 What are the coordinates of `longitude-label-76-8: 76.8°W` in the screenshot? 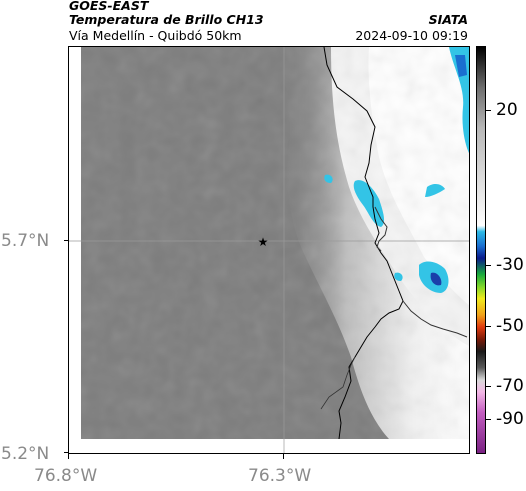 It's located at (66, 476).